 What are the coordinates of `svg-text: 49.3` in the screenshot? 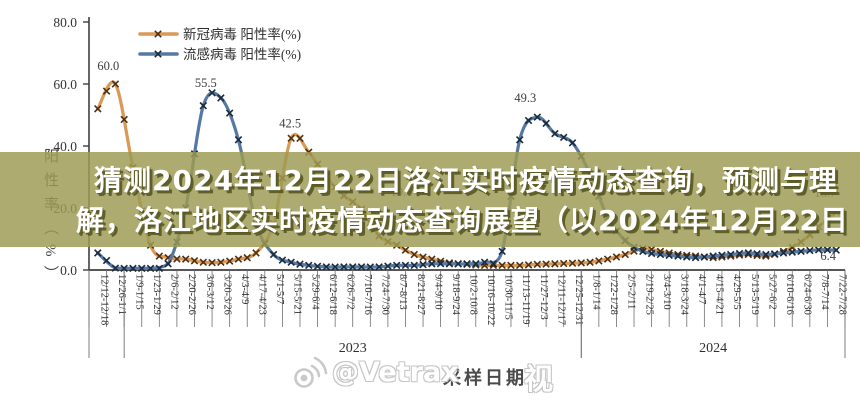 It's located at (525, 98).